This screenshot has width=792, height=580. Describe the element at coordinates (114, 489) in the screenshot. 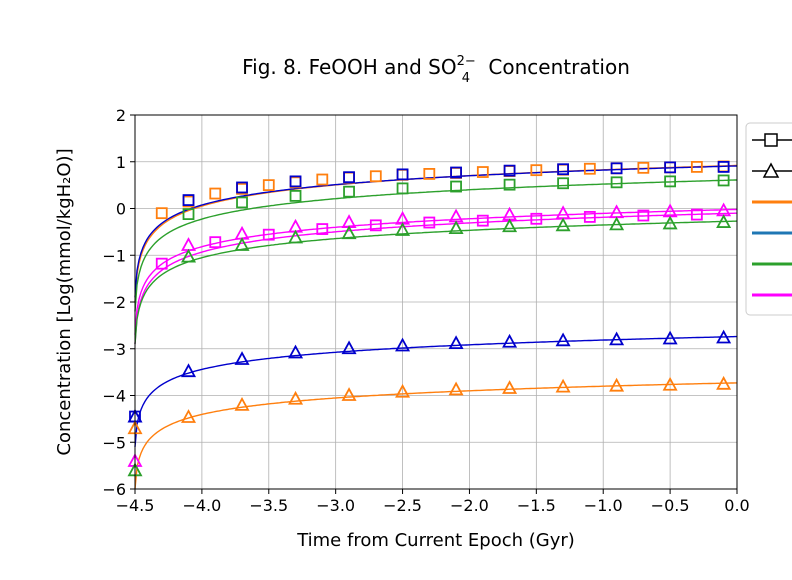

I see `y-tick-label: −6` at that location.